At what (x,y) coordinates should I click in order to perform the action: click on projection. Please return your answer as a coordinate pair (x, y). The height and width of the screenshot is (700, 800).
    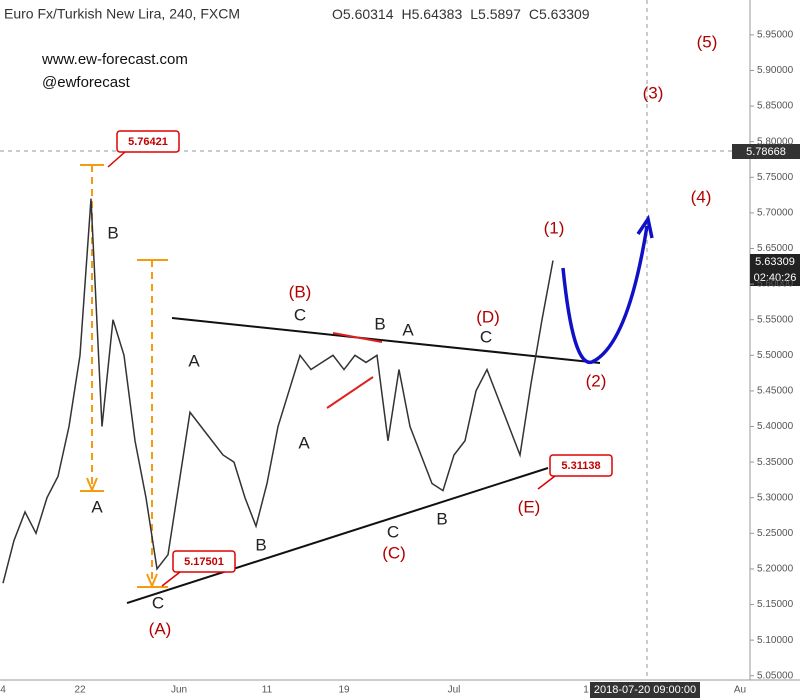
    Looking at the image, I should click on (605, 294).